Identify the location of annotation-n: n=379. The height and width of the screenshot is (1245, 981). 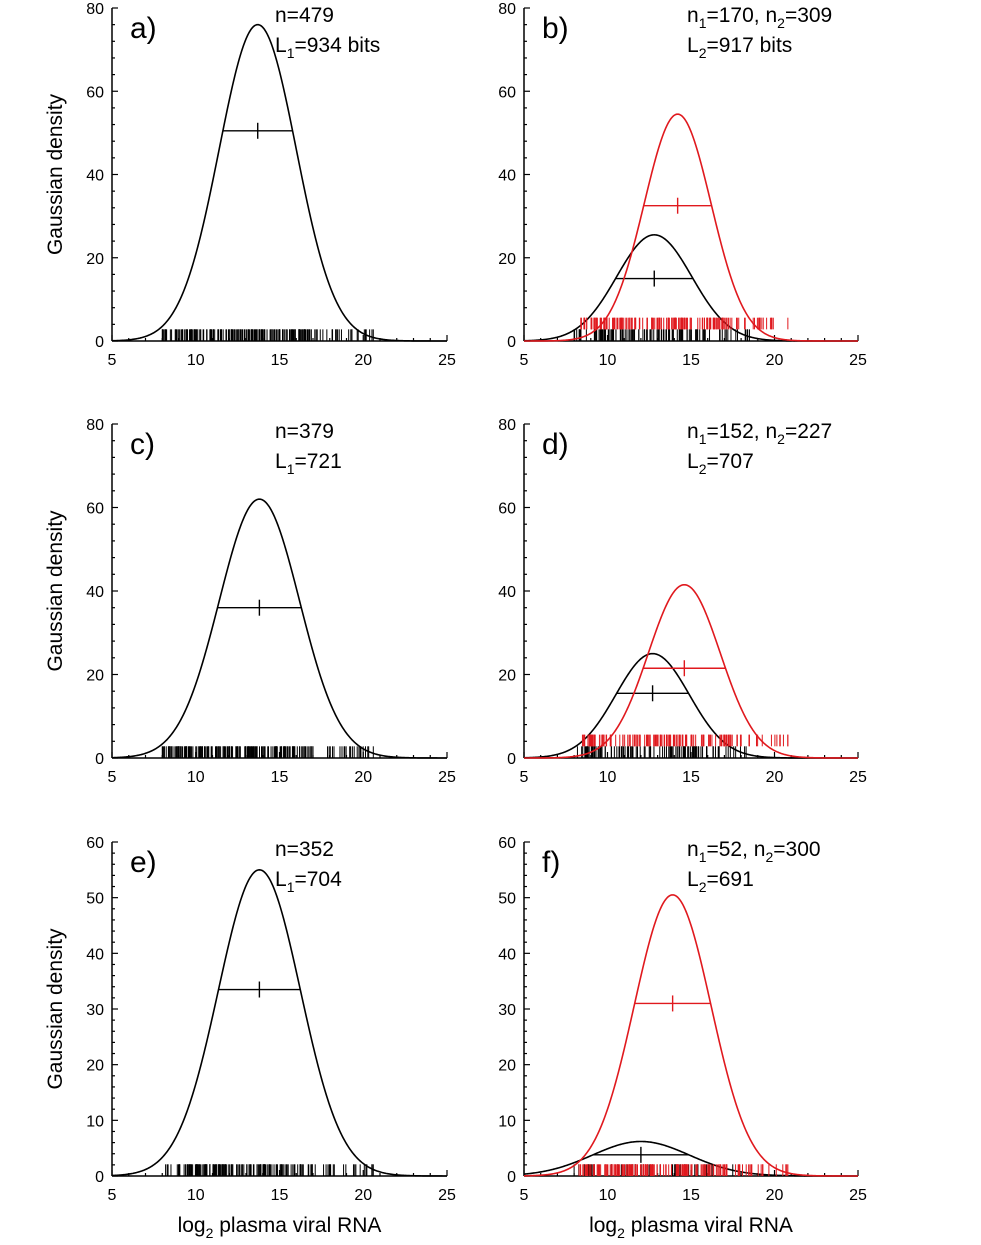
(304, 431).